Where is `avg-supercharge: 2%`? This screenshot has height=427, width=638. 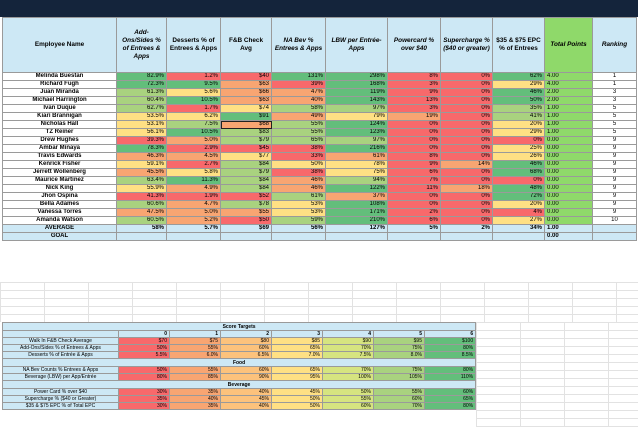
avg-supercharge: 2% is located at coordinates (466, 228).